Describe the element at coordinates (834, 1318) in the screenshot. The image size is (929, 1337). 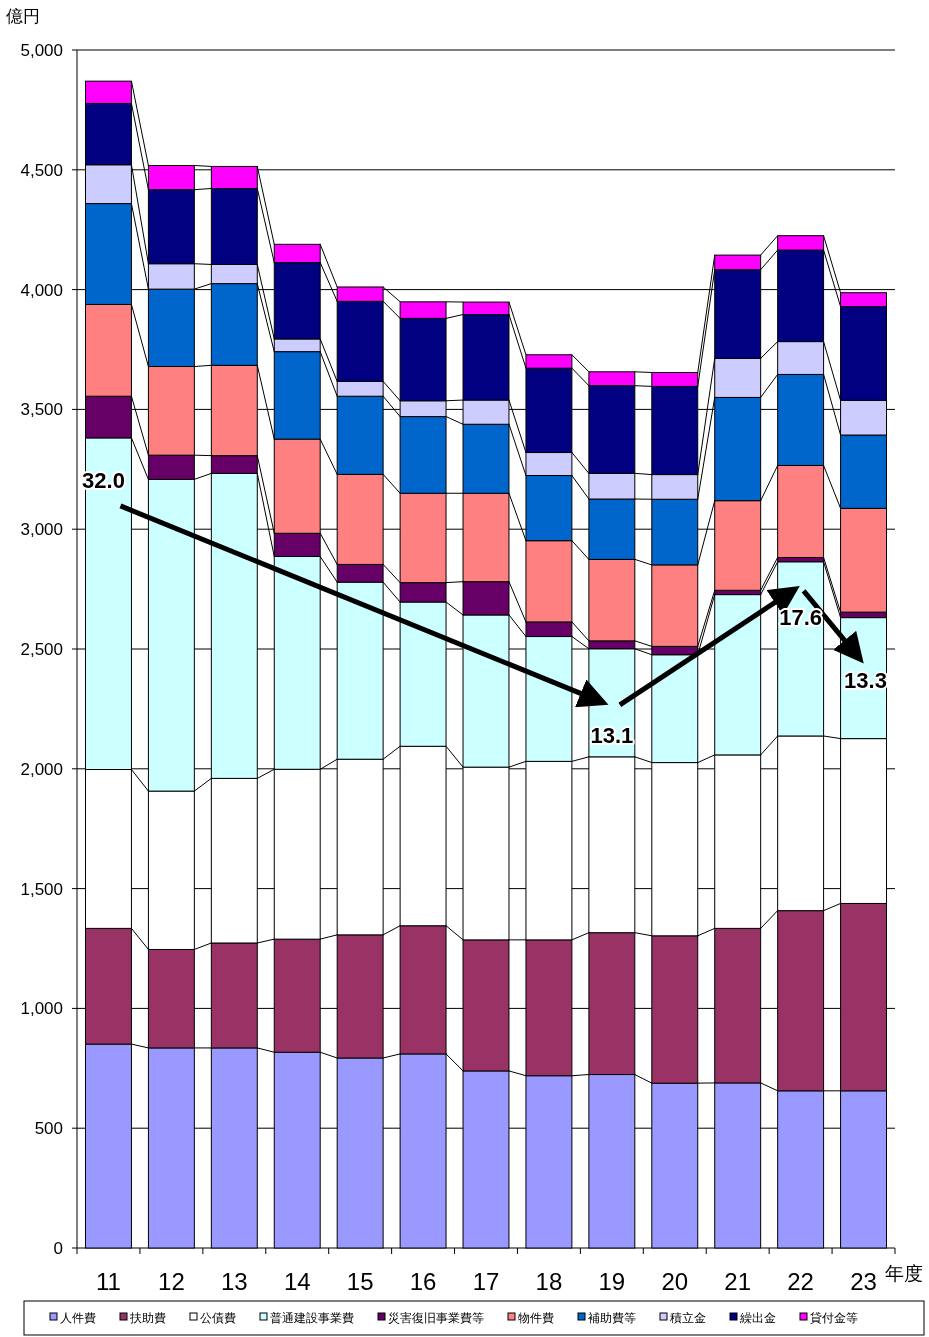
I see `legend-label: 貸付金等` at that location.